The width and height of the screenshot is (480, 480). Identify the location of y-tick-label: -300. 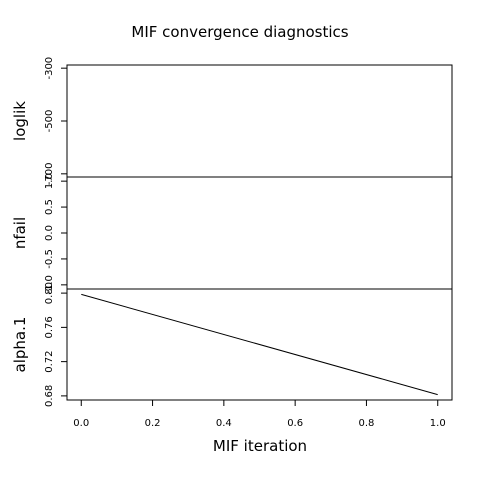
(49, 68).